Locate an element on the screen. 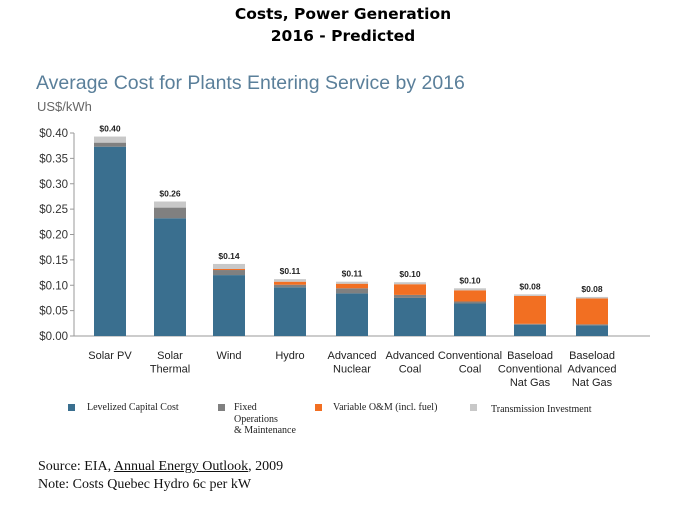  y-tick-label: $0.10 is located at coordinates (53, 286).